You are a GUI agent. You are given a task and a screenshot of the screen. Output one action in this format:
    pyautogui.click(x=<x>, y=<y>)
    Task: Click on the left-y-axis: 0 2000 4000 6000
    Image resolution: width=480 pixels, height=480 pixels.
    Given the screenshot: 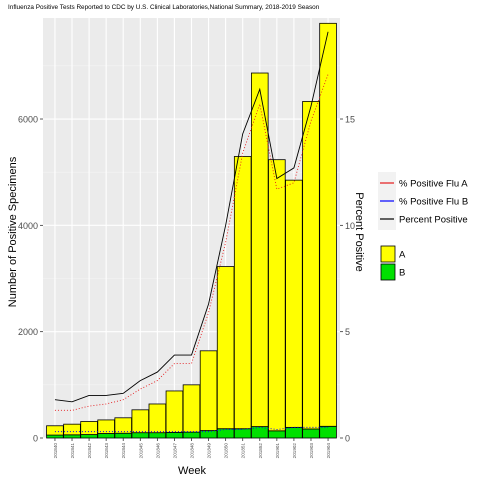 What is the action you would take?
    pyautogui.click(x=30, y=279)
    